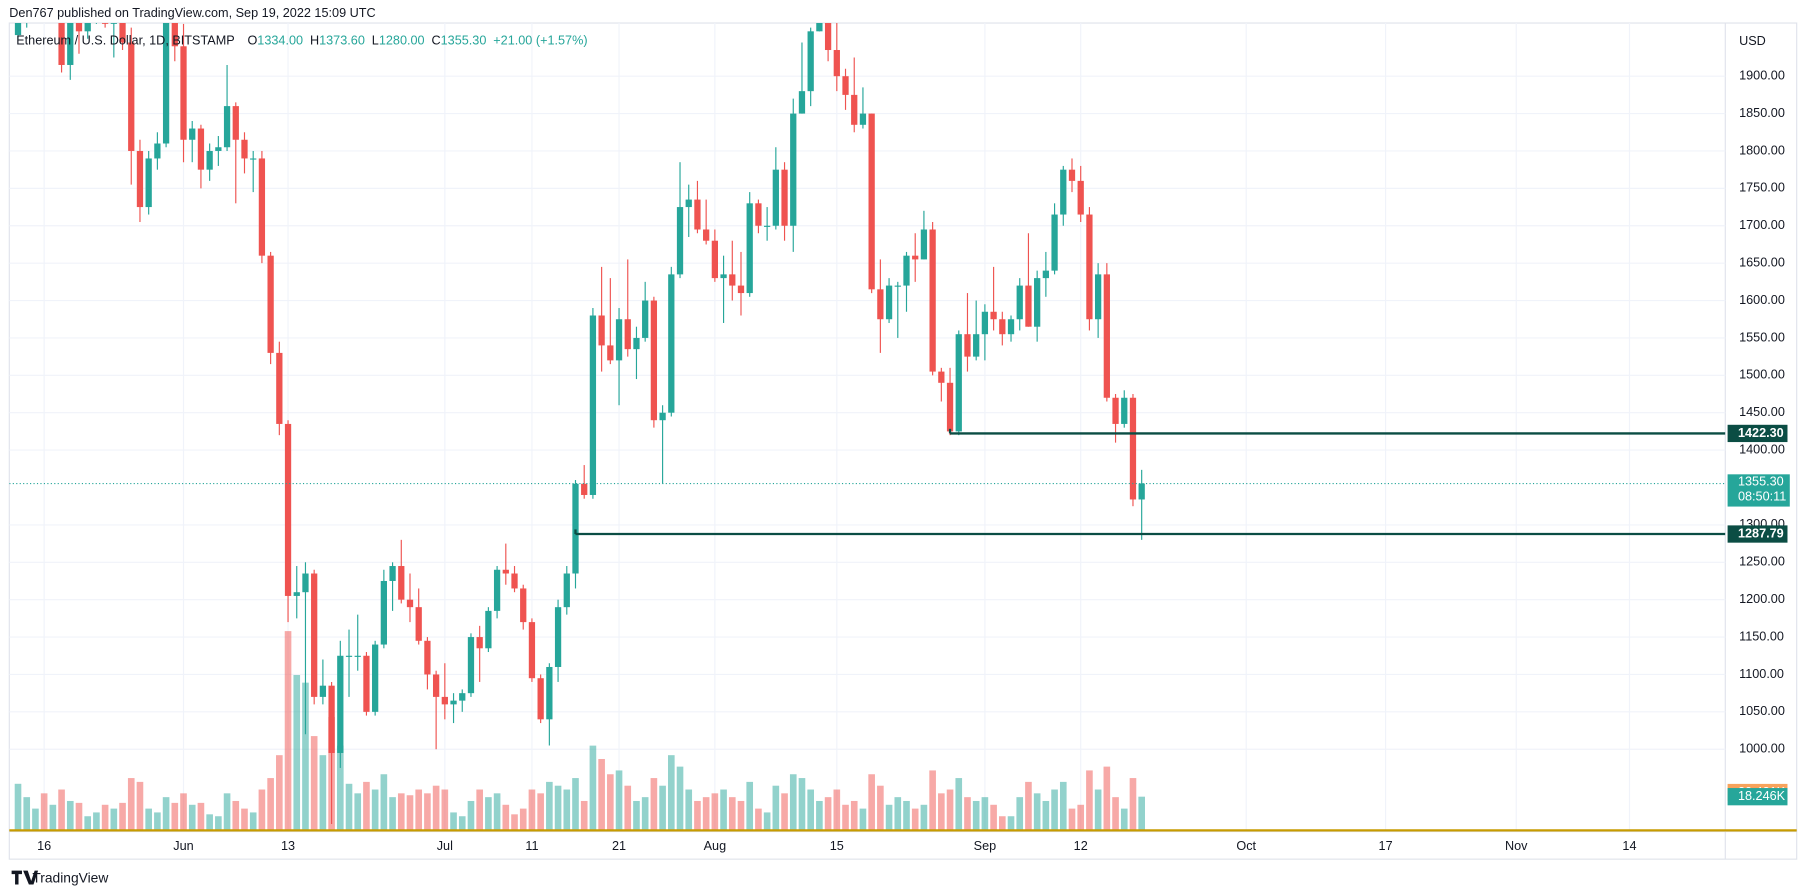 The width and height of the screenshot is (1806, 896). What do you see at coordinates (1762, 76) in the screenshot?
I see `y-tick-label: 1900.00` at bounding box center [1762, 76].